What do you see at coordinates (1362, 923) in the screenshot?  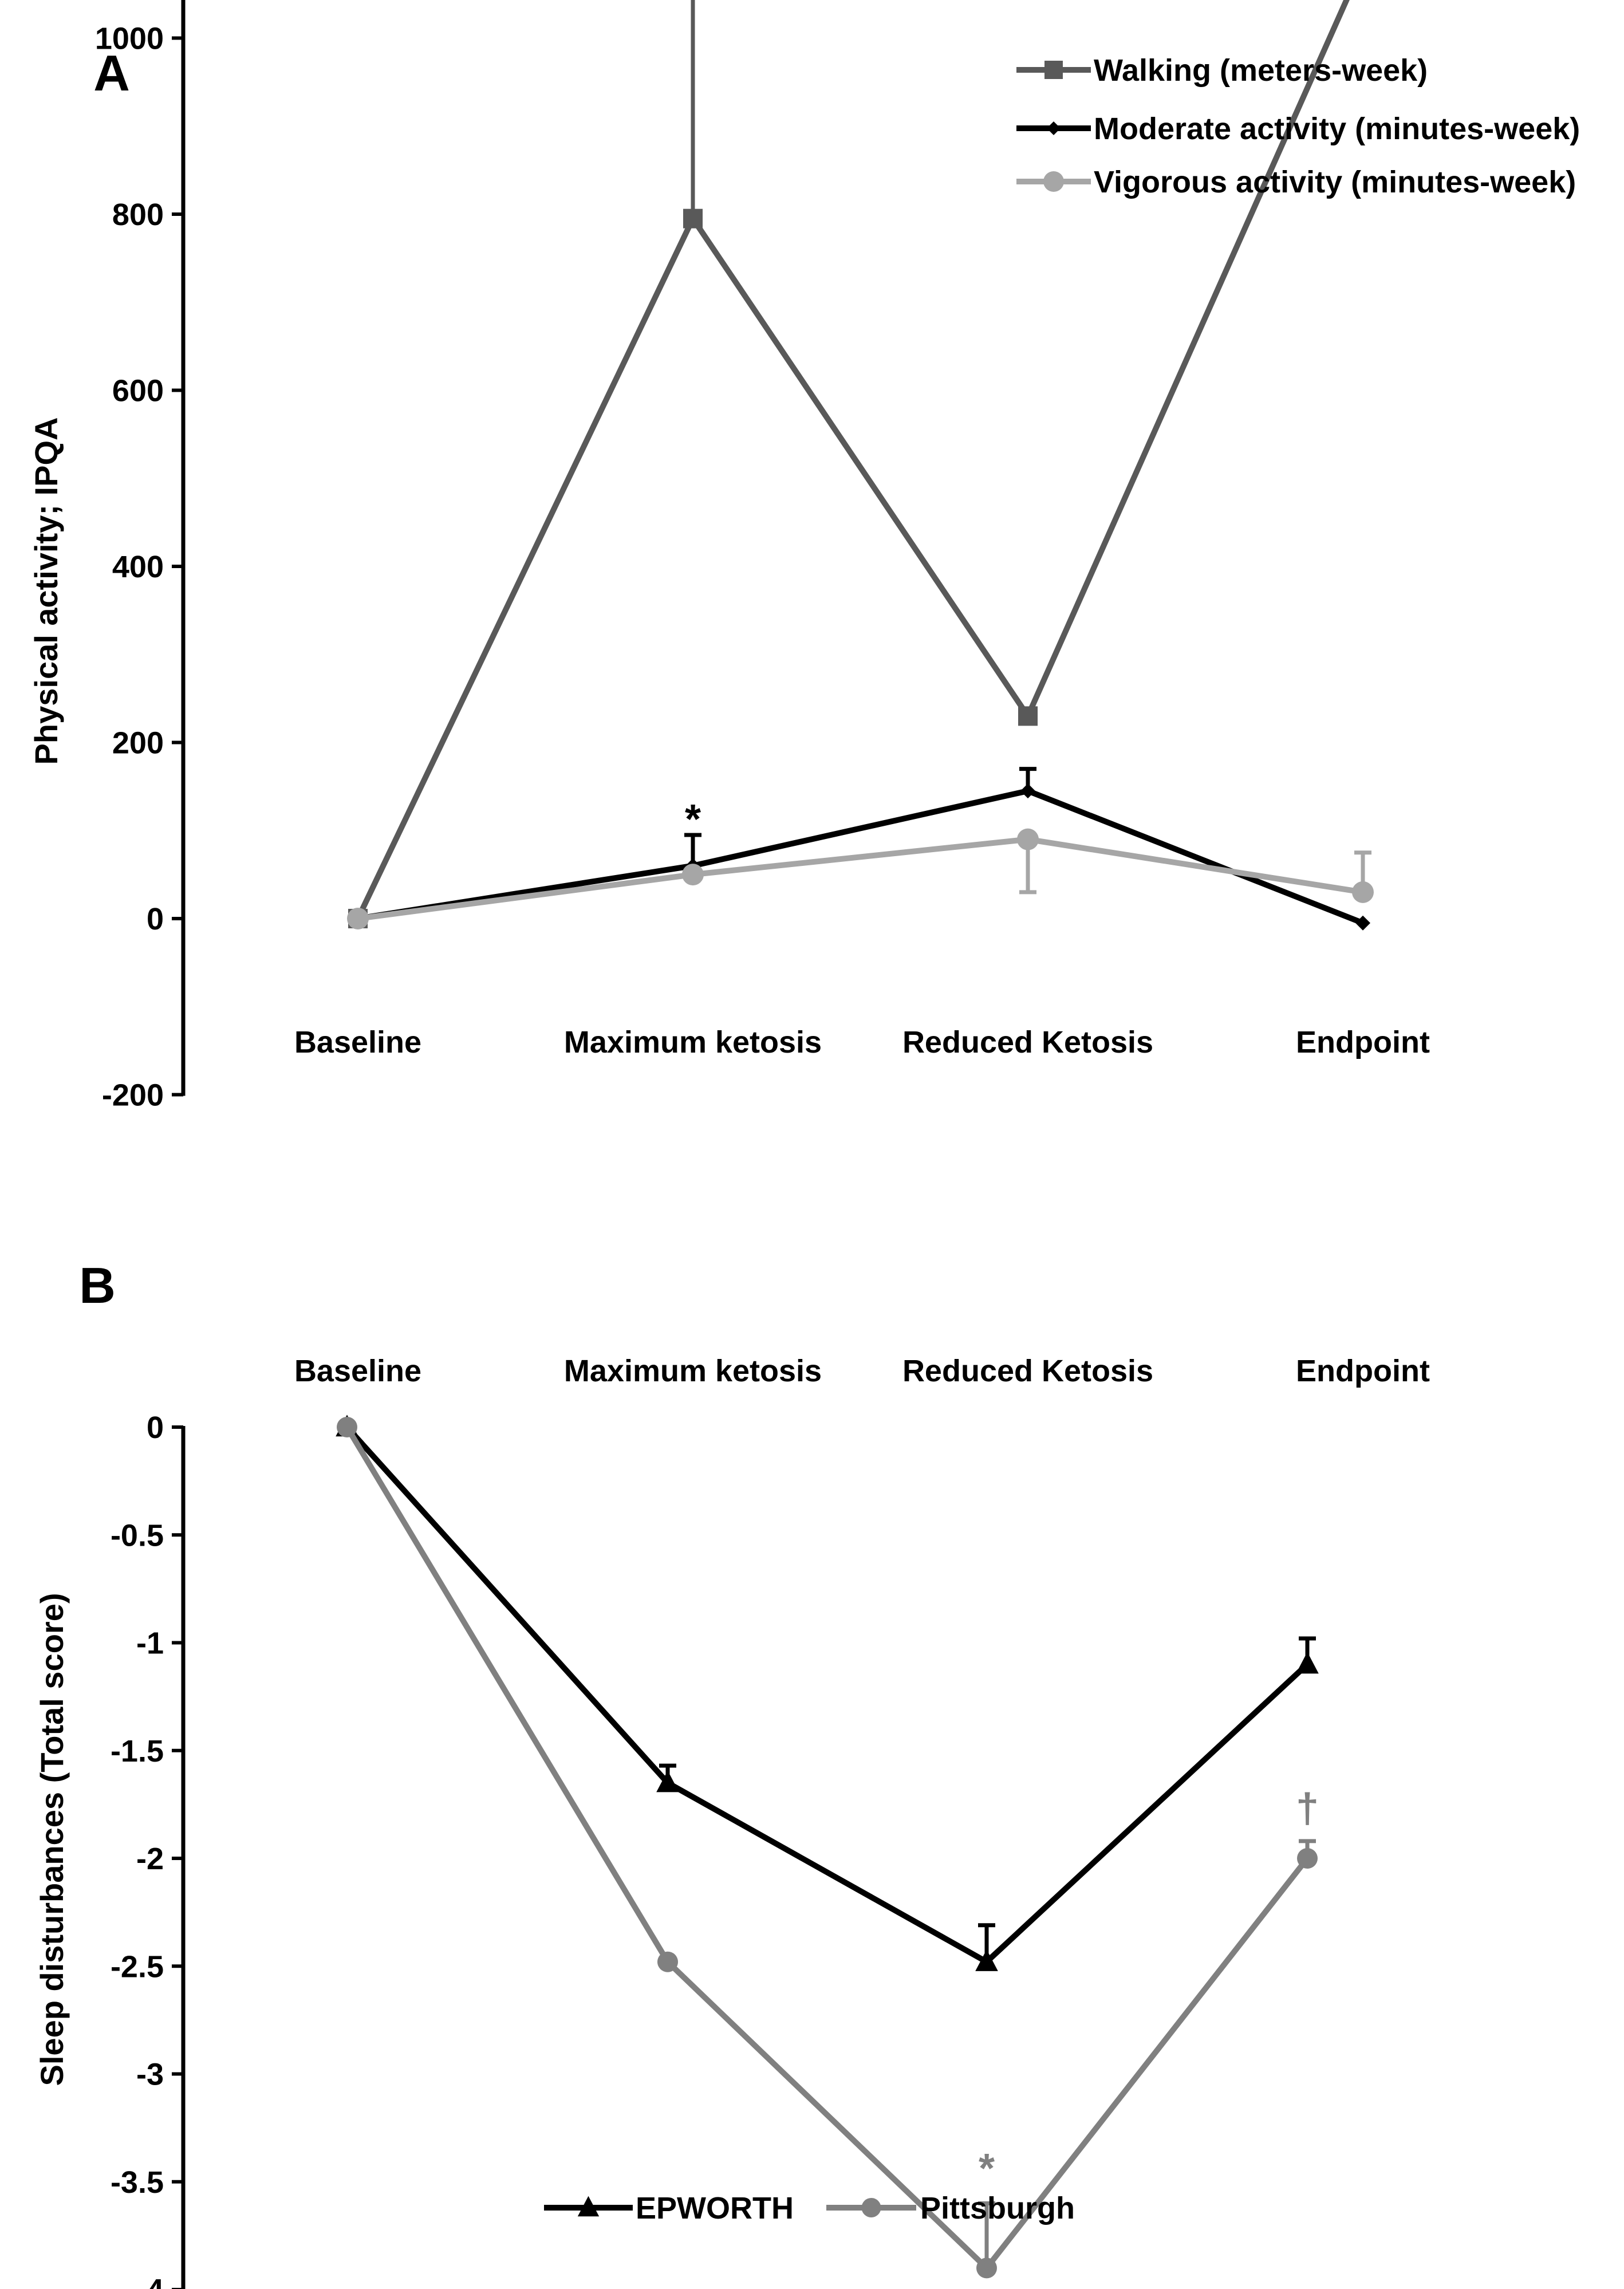 I see `p1-moderate-activity-minutes-week-point-endpoint` at bounding box center [1362, 923].